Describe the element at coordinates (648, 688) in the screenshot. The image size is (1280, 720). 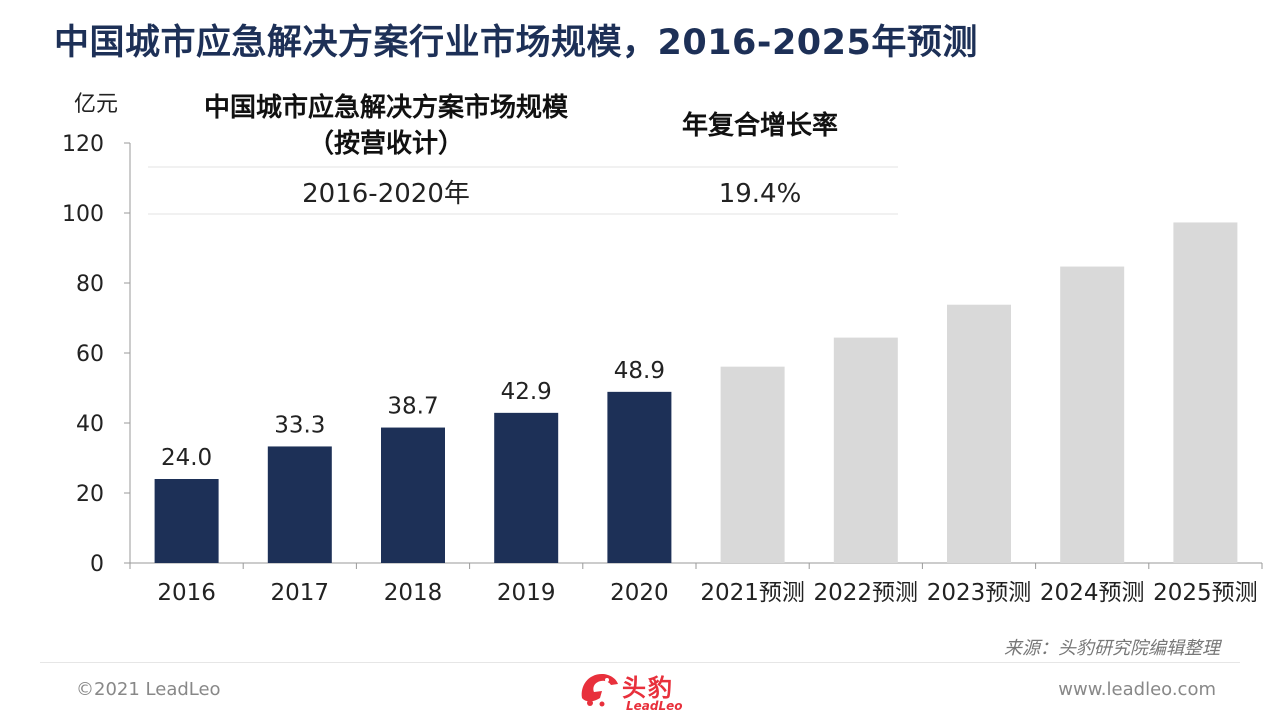
I see `logo-chinese-text: 头豹` at that location.